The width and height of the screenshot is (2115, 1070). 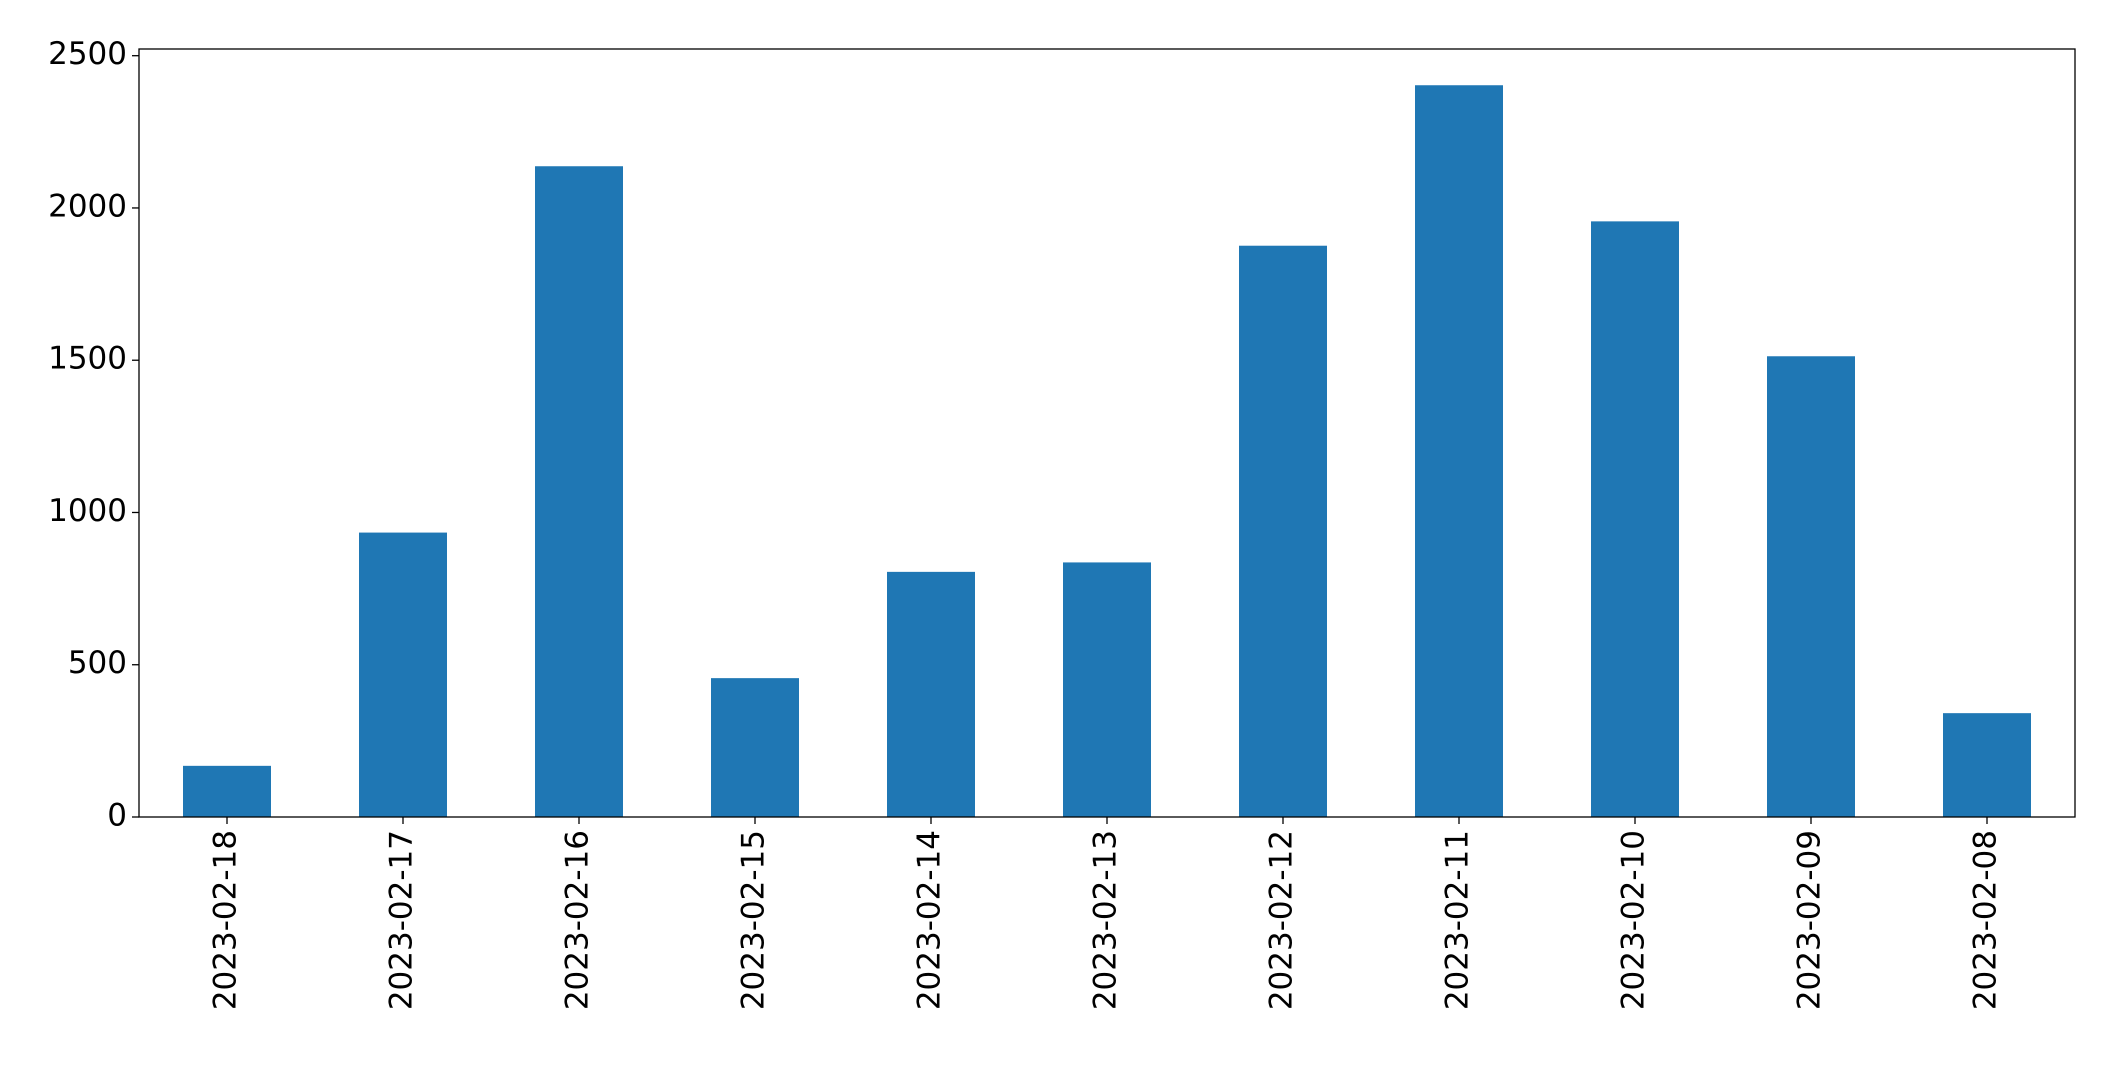 What do you see at coordinates (1634, 920) in the screenshot?
I see `x-tick-label: 2023-02-10` at bounding box center [1634, 920].